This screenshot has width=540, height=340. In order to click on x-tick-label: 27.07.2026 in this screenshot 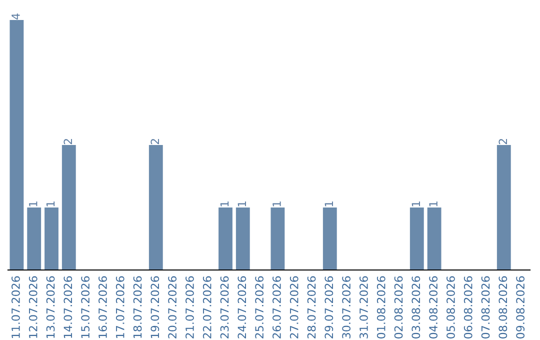, I will do `click(294, 307)`.